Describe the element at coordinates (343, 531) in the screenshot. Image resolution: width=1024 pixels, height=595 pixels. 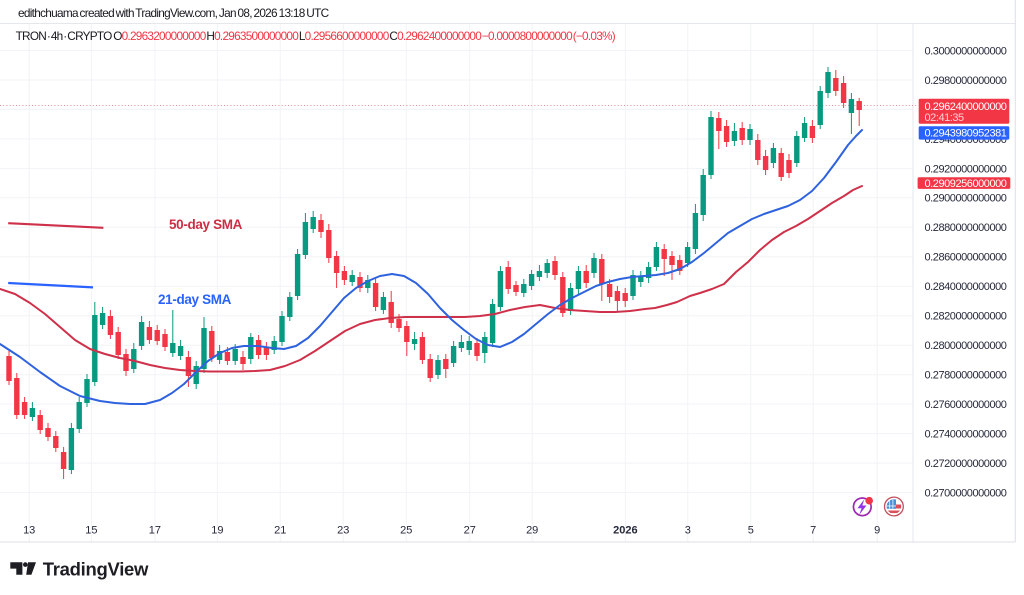
I see `svg-text: 23` at that location.